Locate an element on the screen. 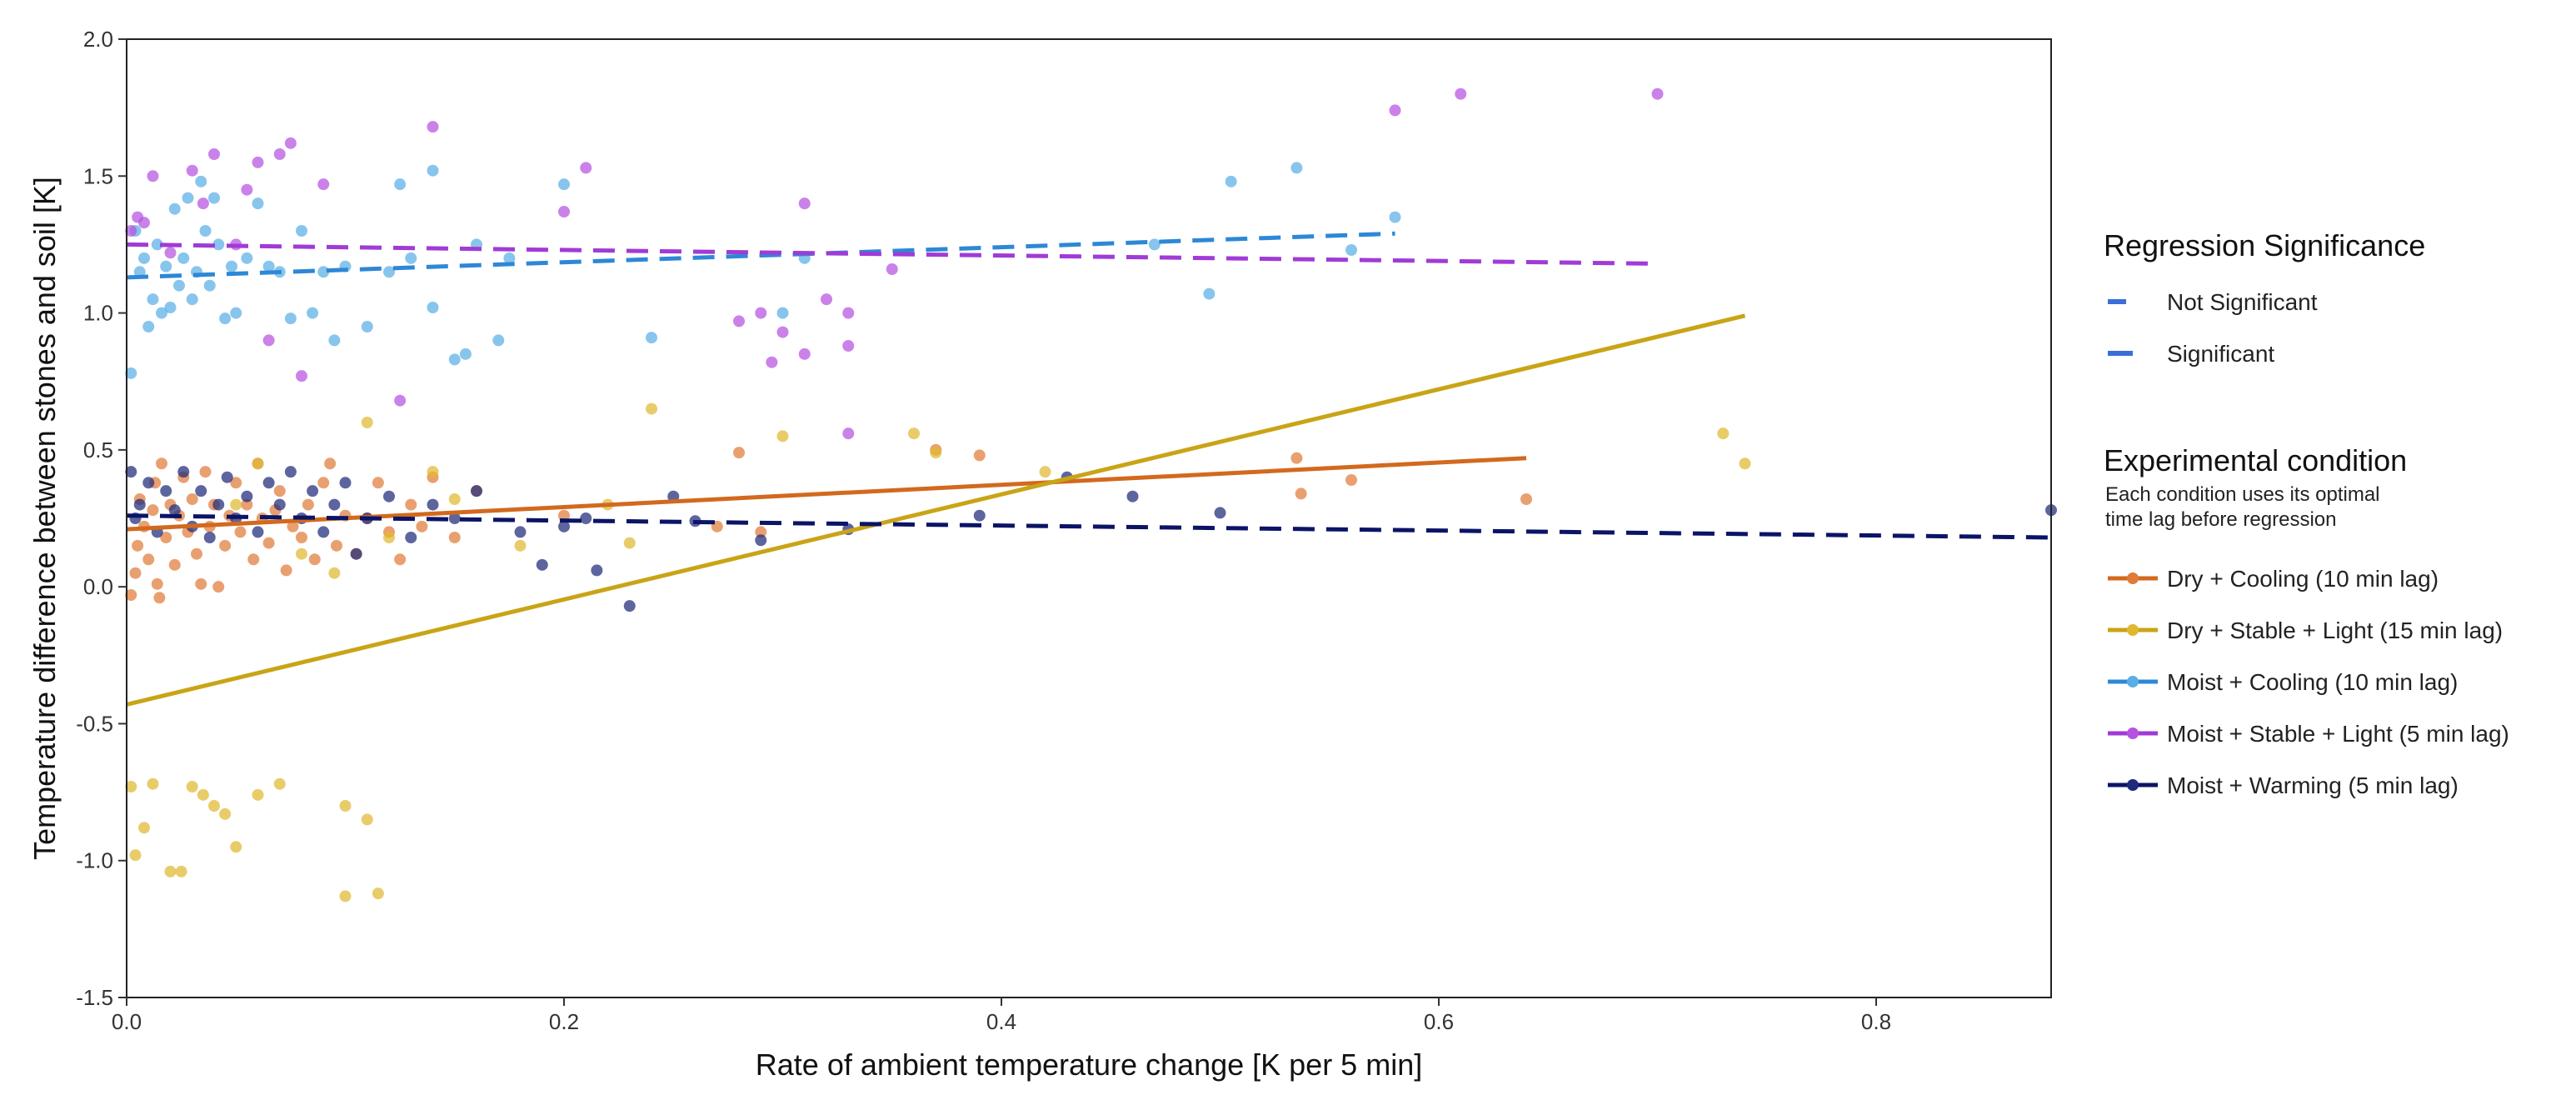  x-tick-label: 0.0 is located at coordinates (127, 1021).